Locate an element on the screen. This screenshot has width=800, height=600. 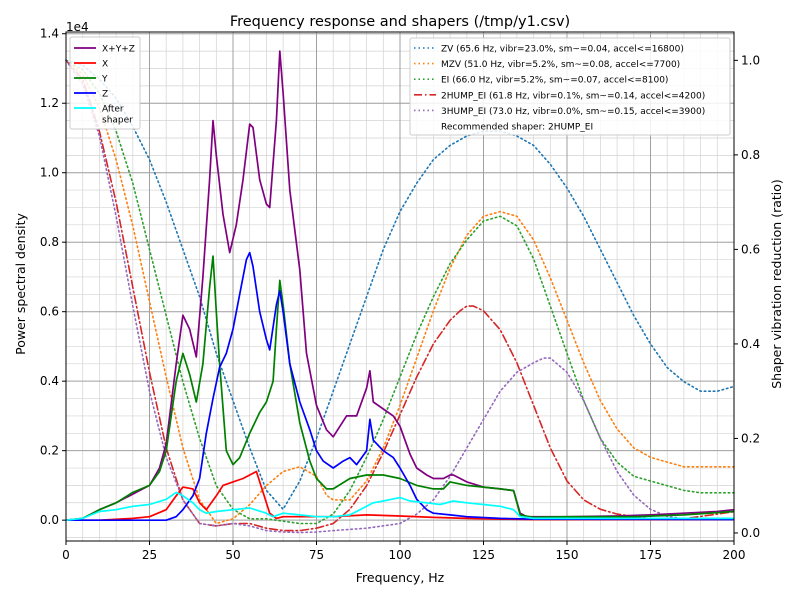
y-tick-label: 0.4 is located at coordinates (49, 381).